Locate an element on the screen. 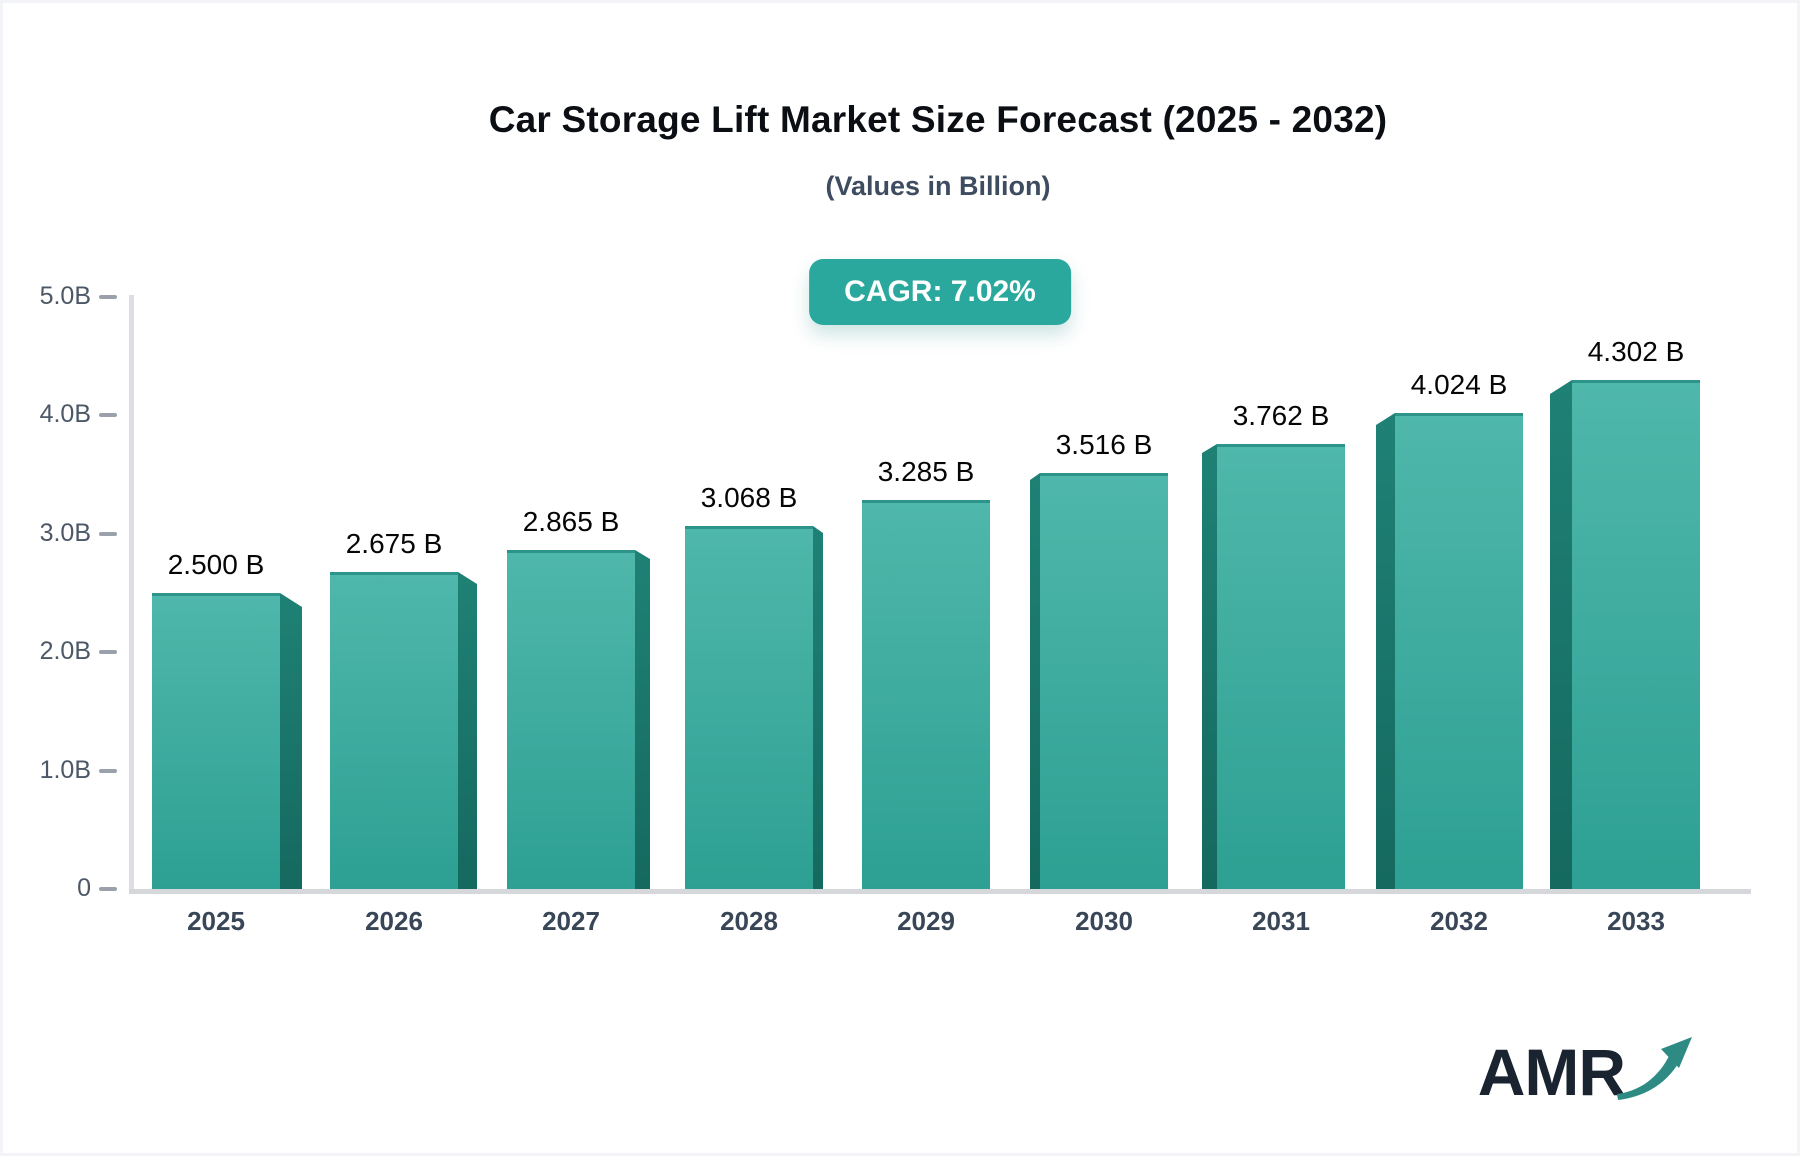  y-axis-label: 3.0B is located at coordinates (65, 533).